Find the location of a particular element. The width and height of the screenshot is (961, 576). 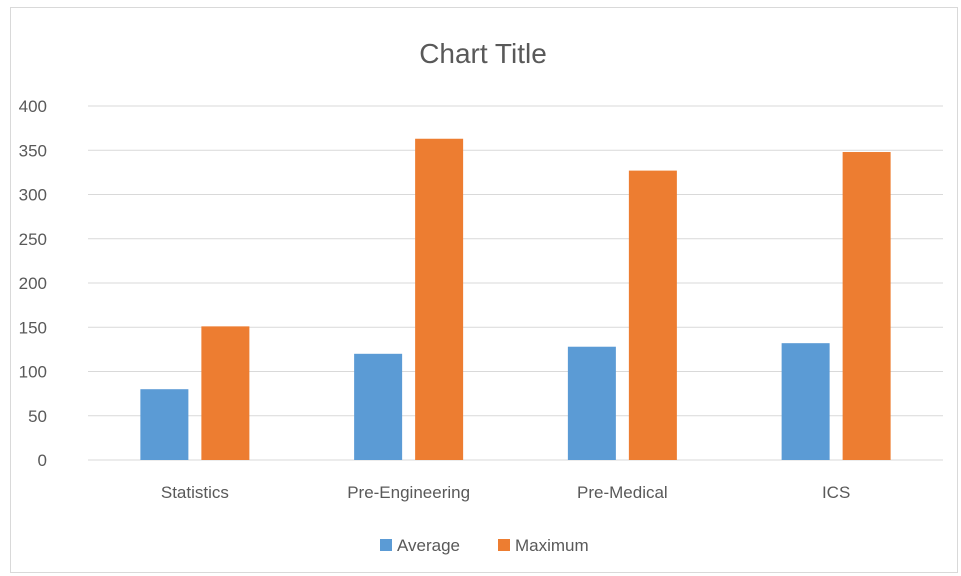

legend-swatch-maximum is located at coordinates (504, 545).